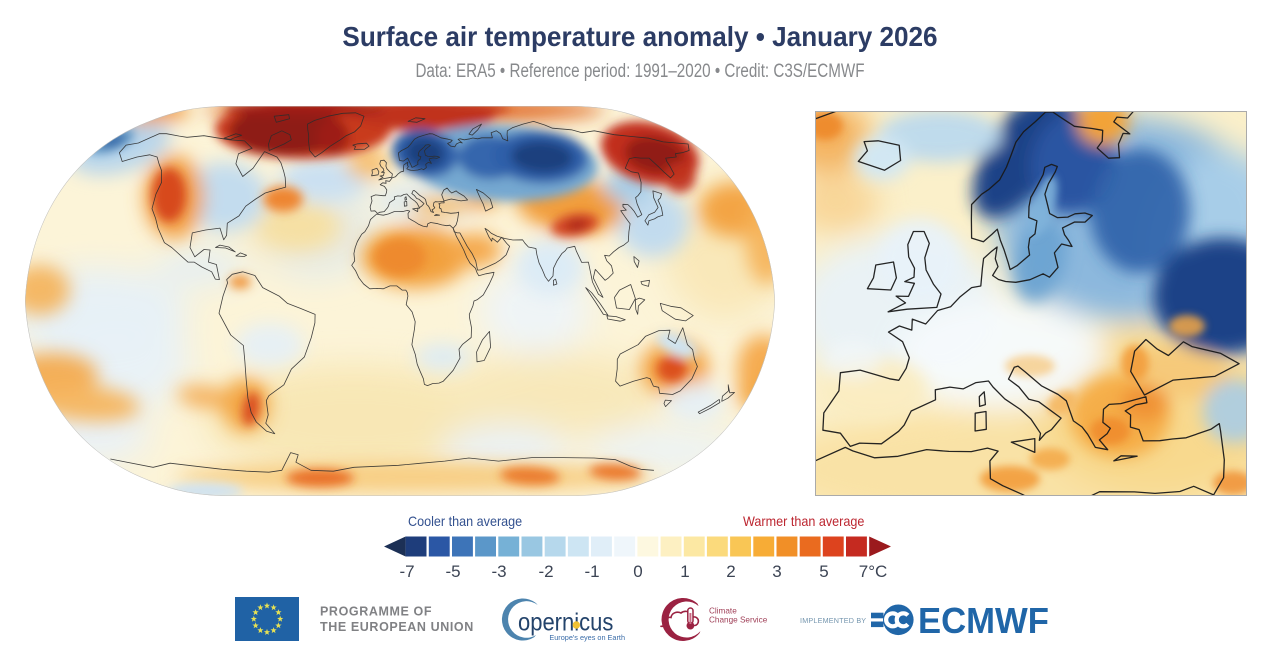  I want to click on svg-text: Climate, so click(723, 611).